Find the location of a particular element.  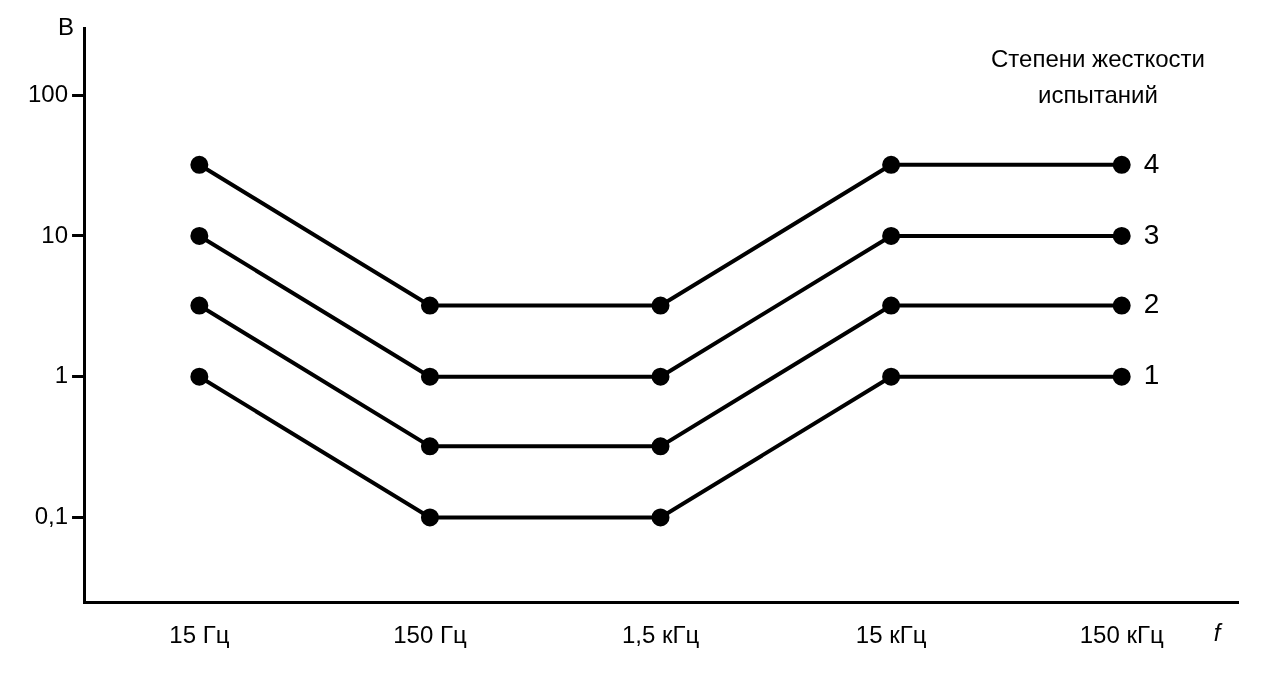

series-label: 4 is located at coordinates (1151, 163).